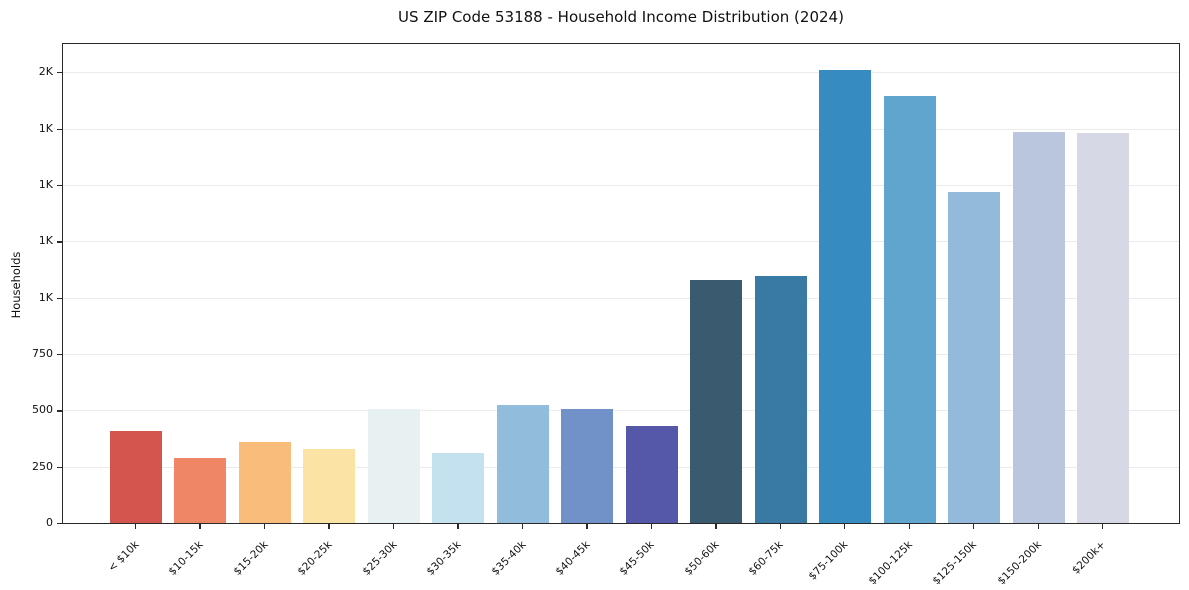 Image resolution: width=1189 pixels, height=590 pixels. What do you see at coordinates (996, 554) in the screenshot?
I see `x-tick-label-anchor: $200k+` at bounding box center [996, 554].